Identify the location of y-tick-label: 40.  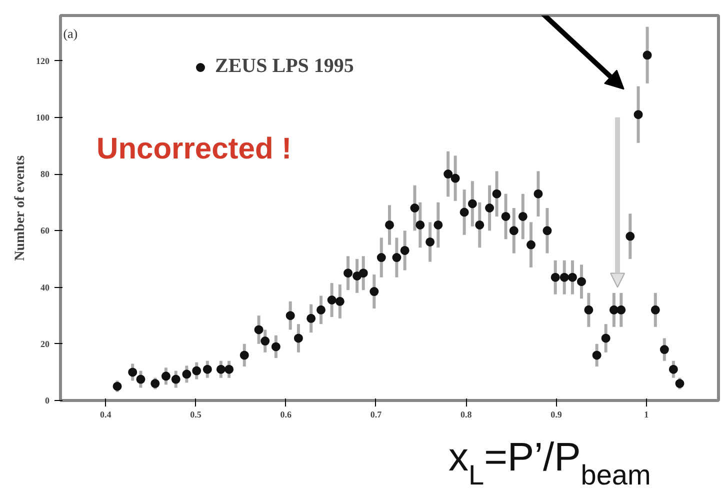
(45, 287).